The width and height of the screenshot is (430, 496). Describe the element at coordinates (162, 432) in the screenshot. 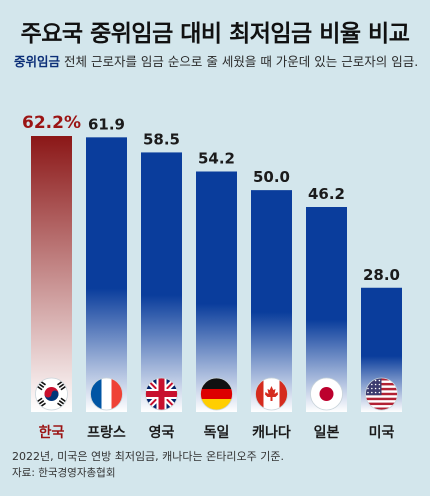

I see `category-label-2: 영국` at that location.